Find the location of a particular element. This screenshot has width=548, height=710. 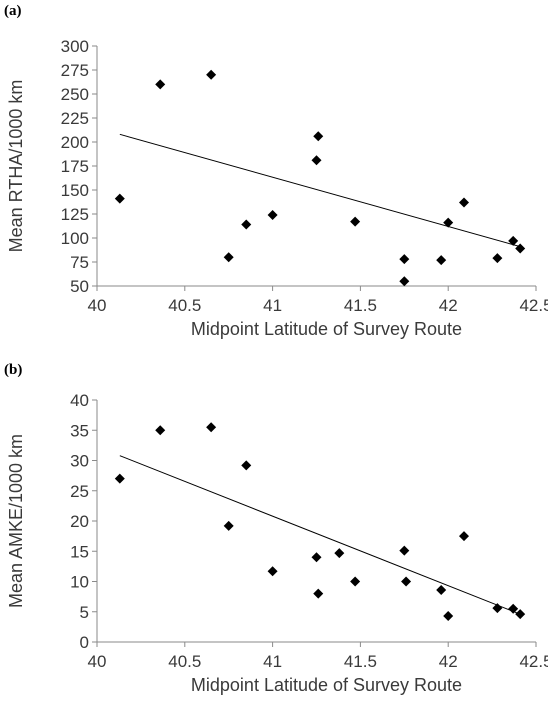

y-tick-label: 0 is located at coordinates (84, 642).